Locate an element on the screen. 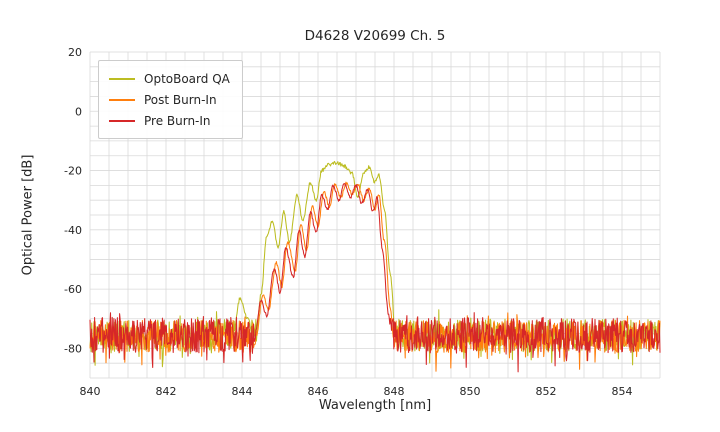  y-tick-label: 20 is located at coordinates (75, 52).